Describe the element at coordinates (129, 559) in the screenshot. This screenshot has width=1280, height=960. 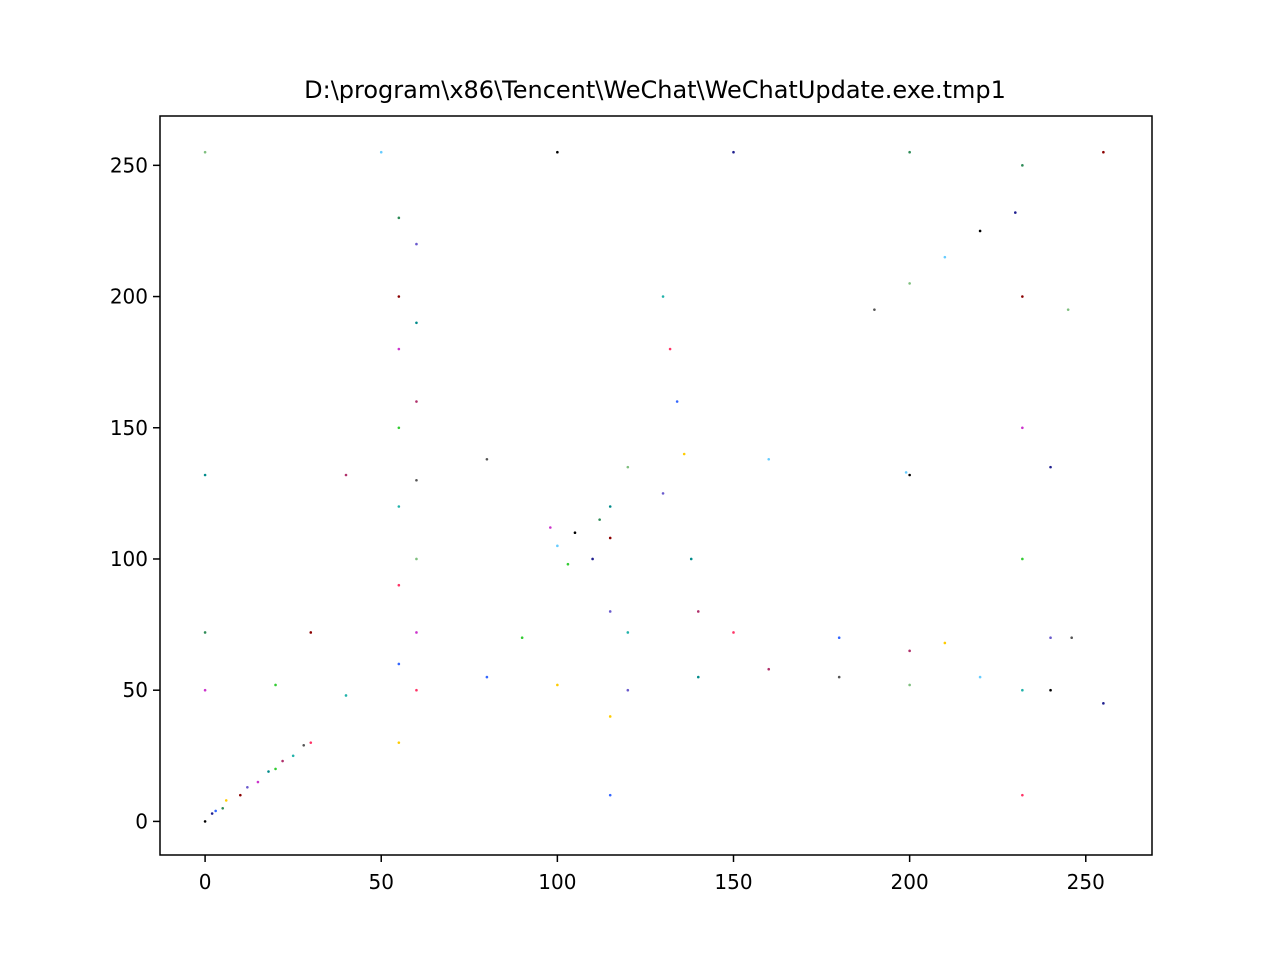
I see `y-tick-label: 100` at that location.